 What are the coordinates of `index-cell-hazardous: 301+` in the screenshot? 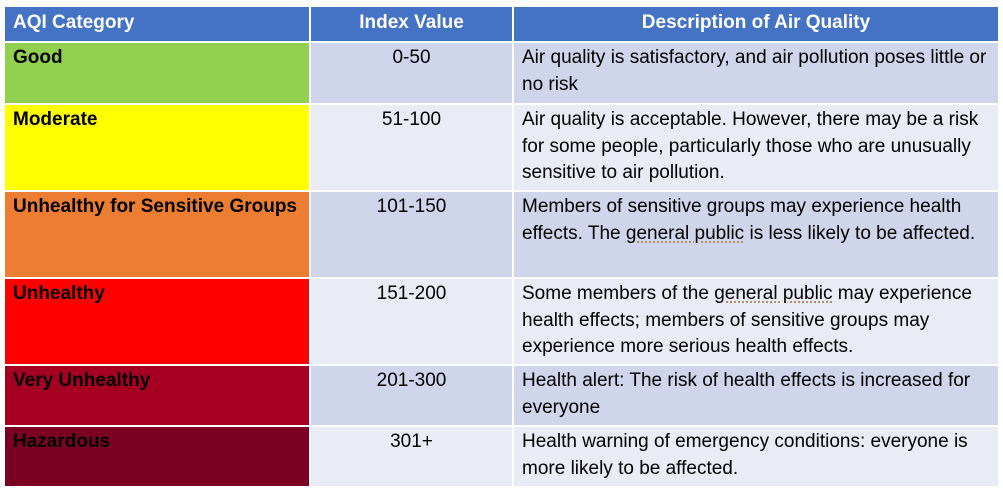 It's located at (411, 456).